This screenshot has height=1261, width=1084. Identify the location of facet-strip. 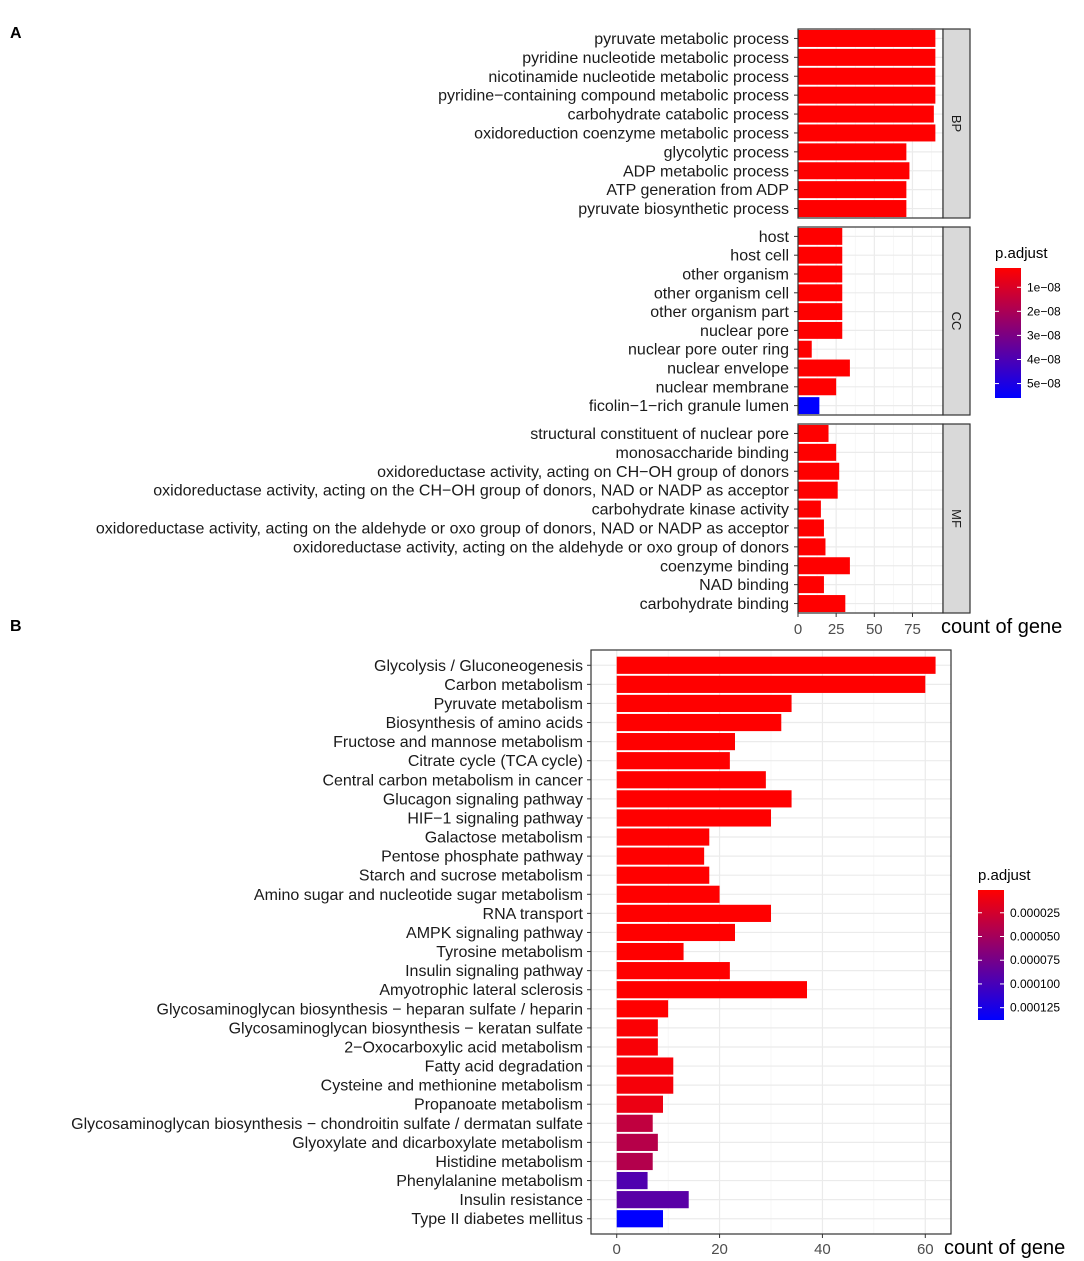
(956, 518).